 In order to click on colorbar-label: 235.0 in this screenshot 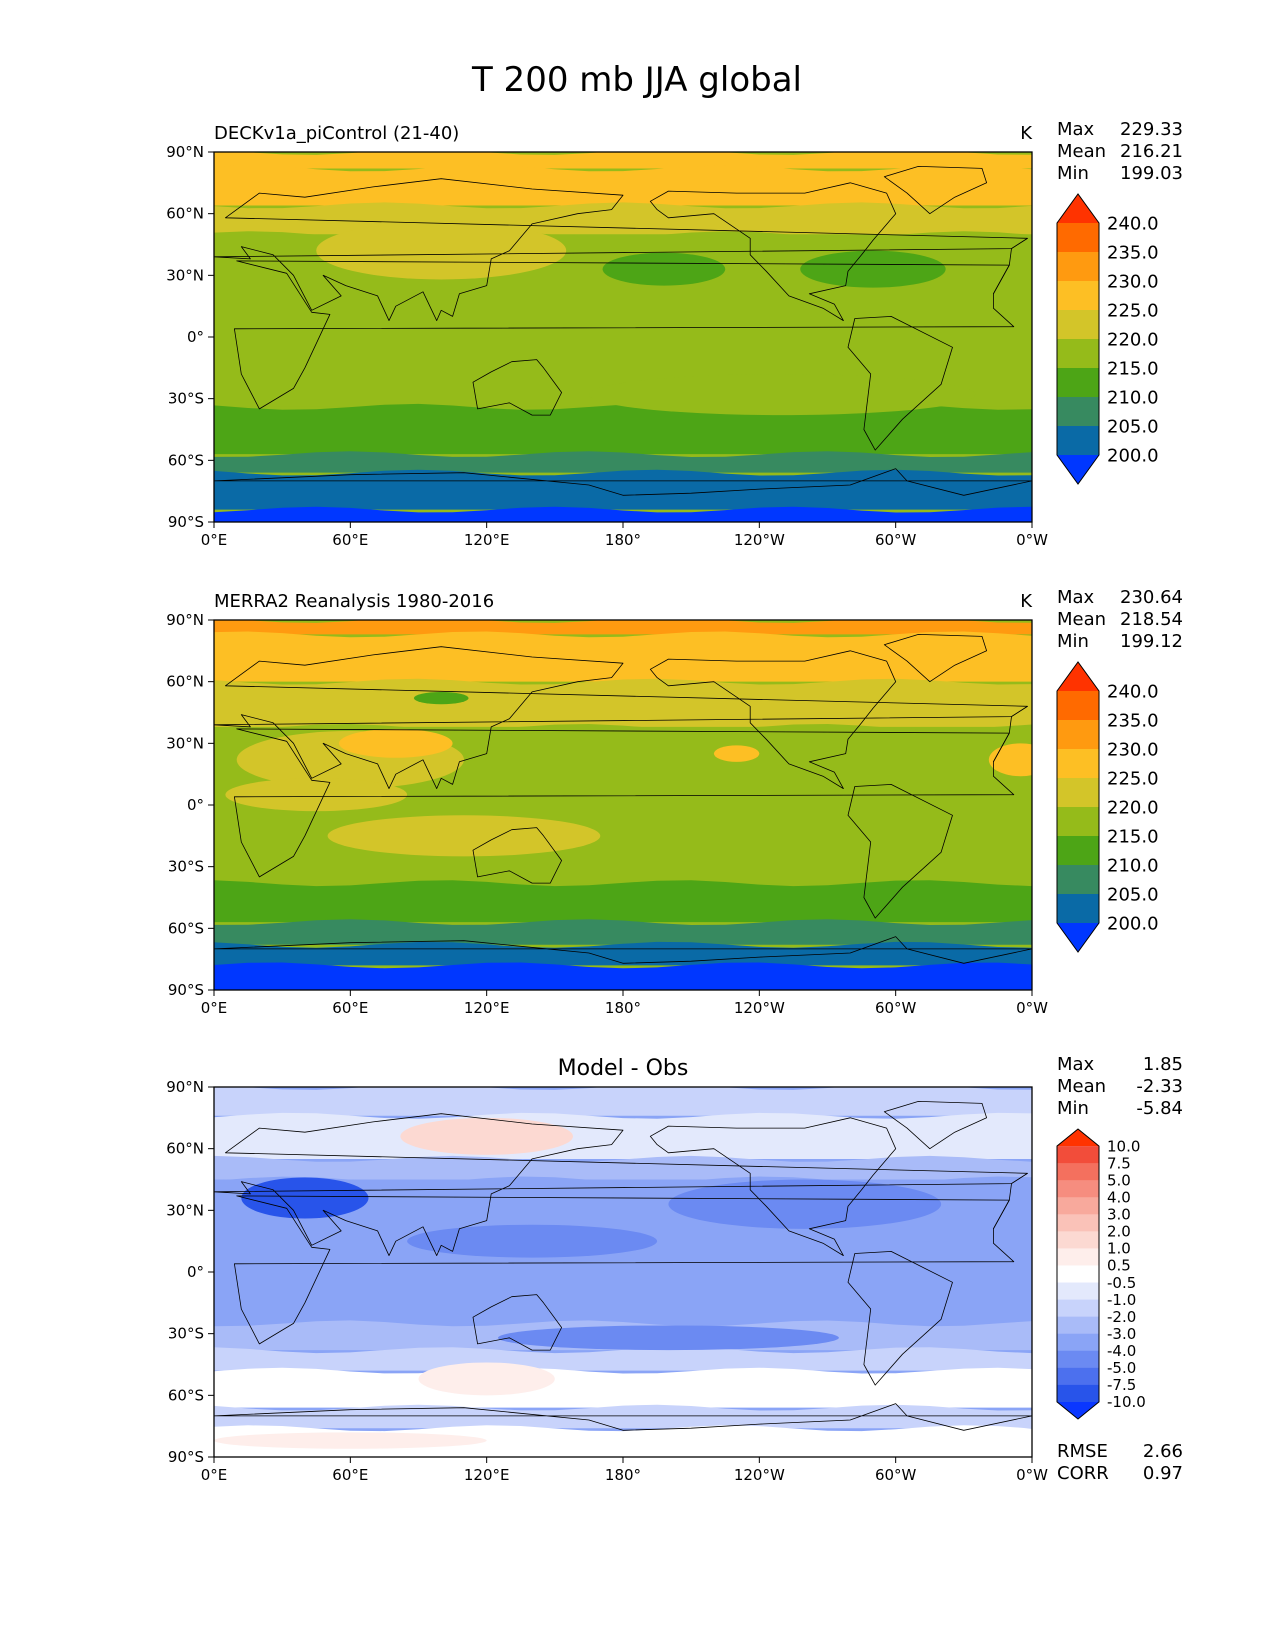, I will do `click(1133, 720)`.